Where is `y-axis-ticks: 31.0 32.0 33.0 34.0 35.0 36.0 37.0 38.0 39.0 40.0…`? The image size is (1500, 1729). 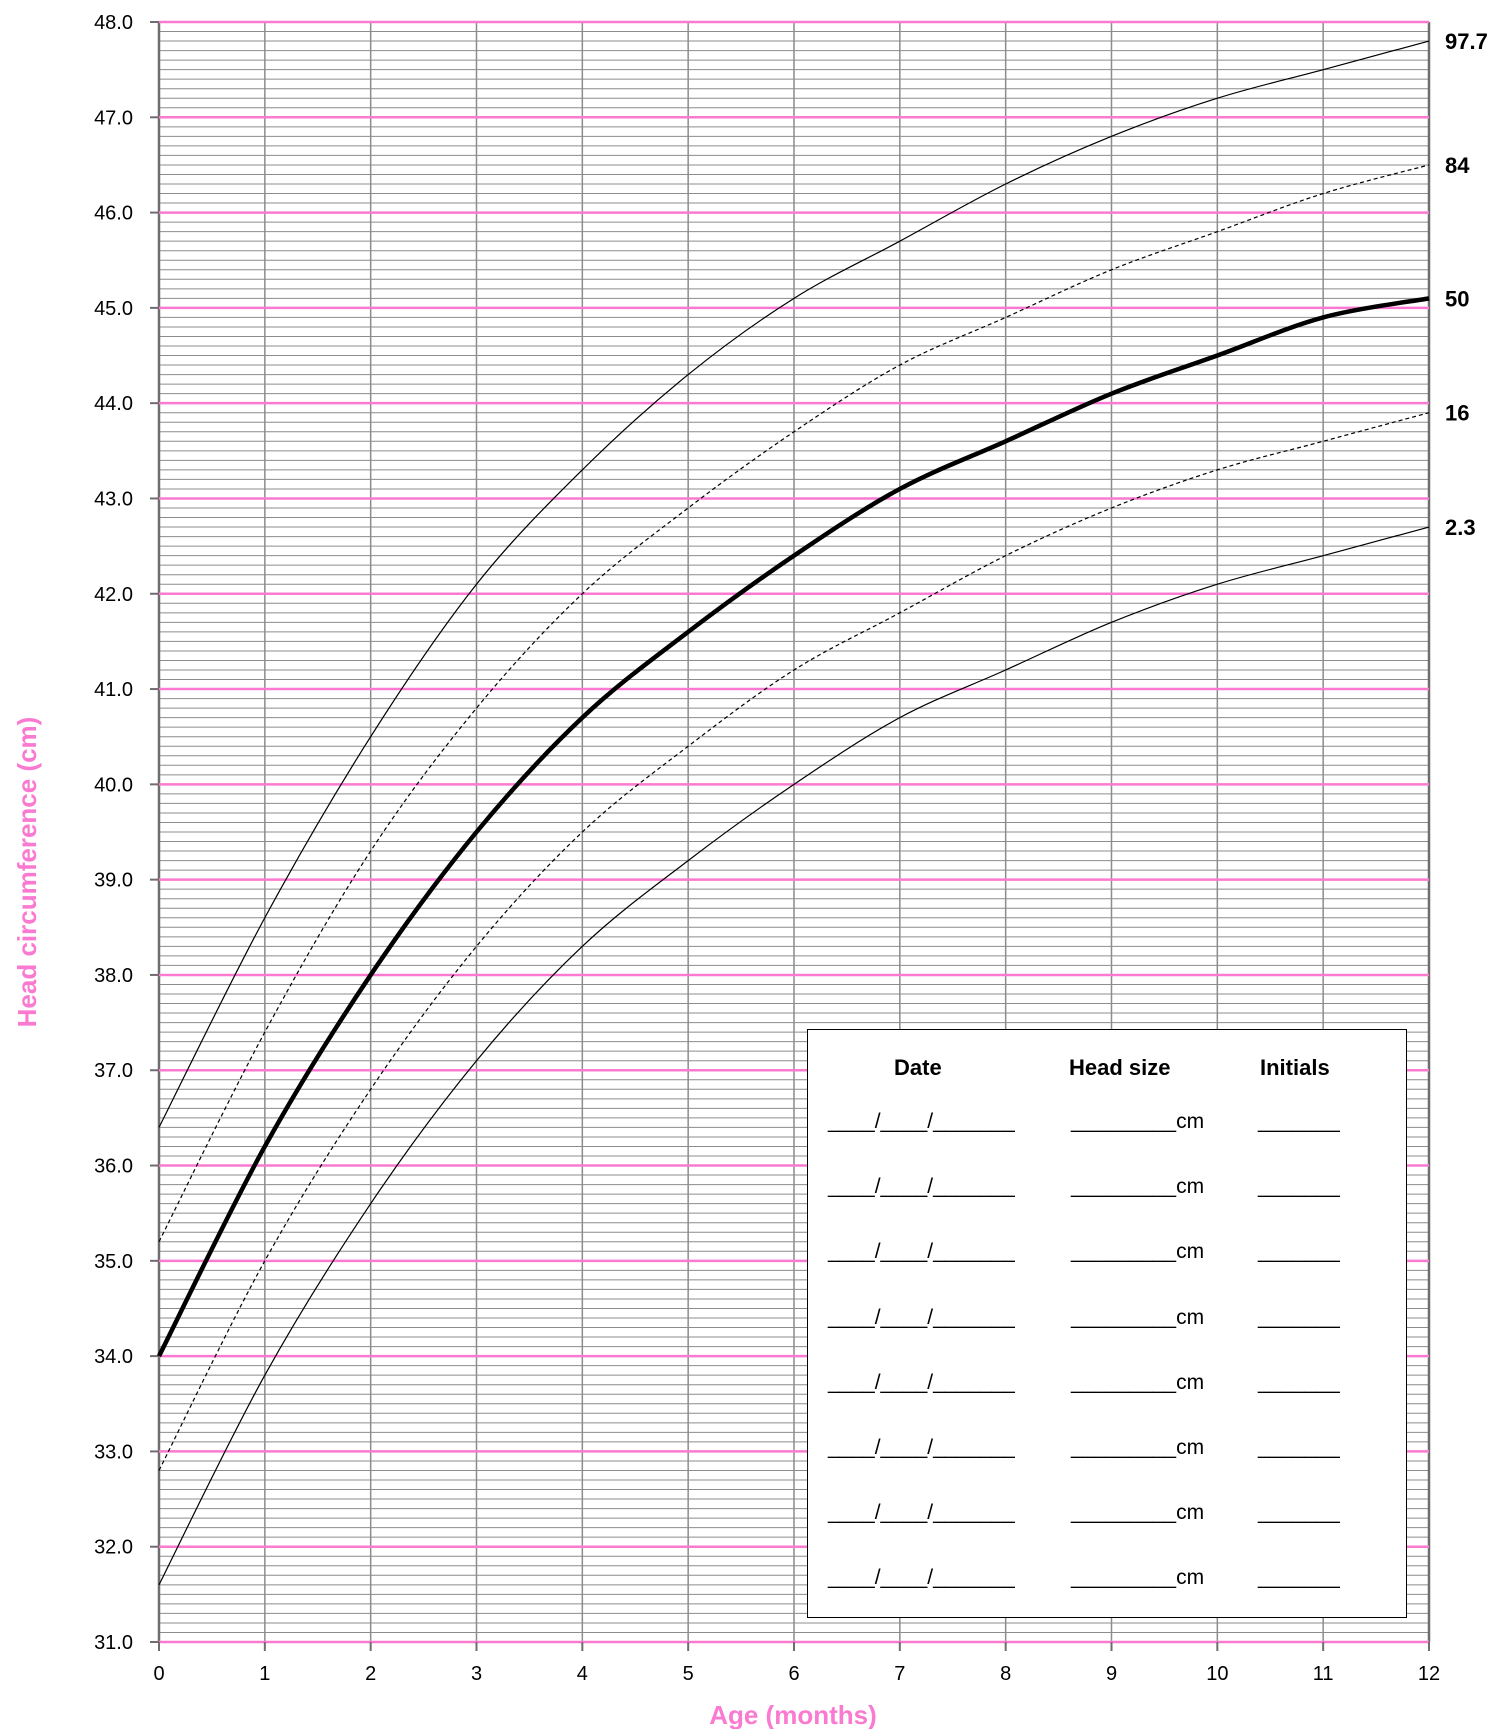
y-axis-ticks: 31.0 32.0 33.0 34.0 35.0 36.0 37.0 38.0 39.0 40.0… is located at coordinates (113, 833).